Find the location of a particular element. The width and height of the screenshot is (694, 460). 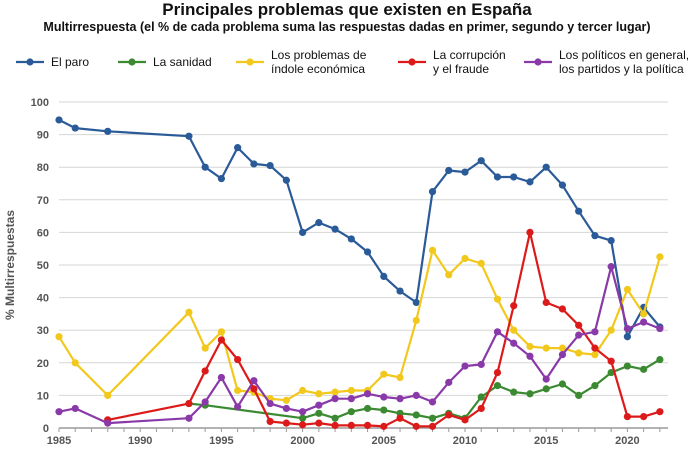

y-tick-label: 50 is located at coordinates (43, 266).